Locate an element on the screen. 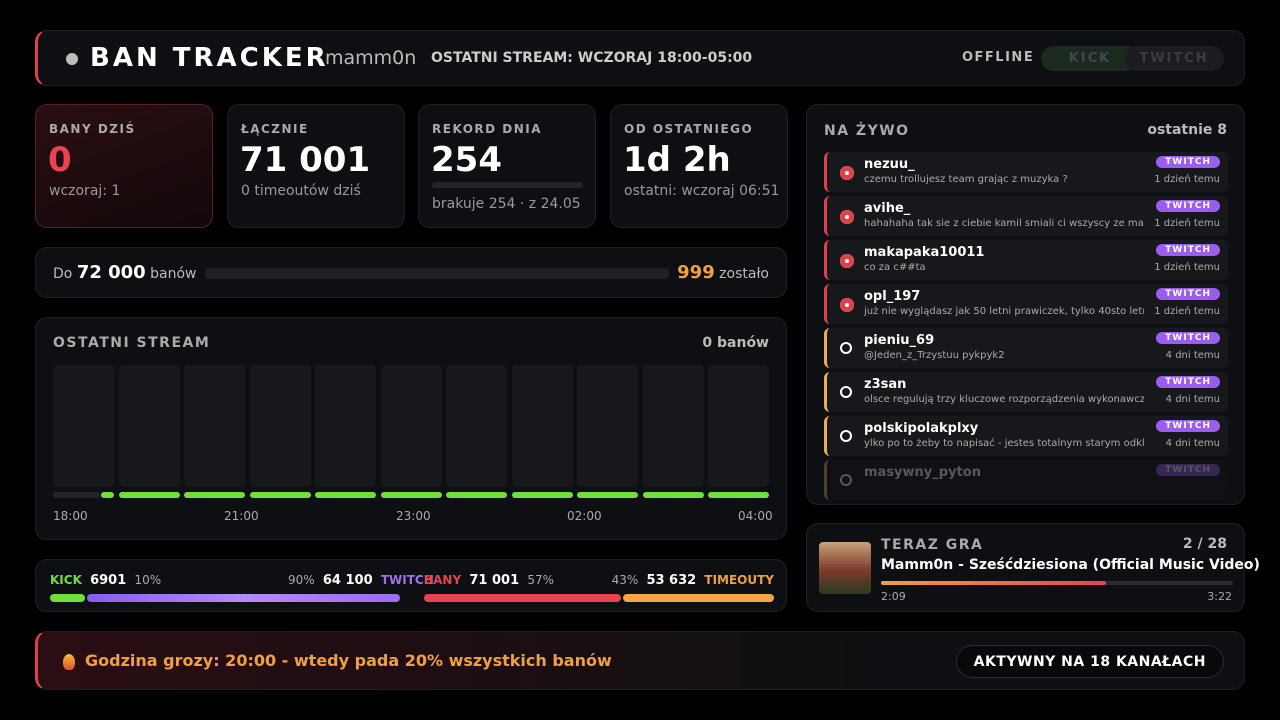 The height and width of the screenshot is (720, 1280). timeouts-stats: 43% 53 632 TIMEOUTY is located at coordinates (685, 580).